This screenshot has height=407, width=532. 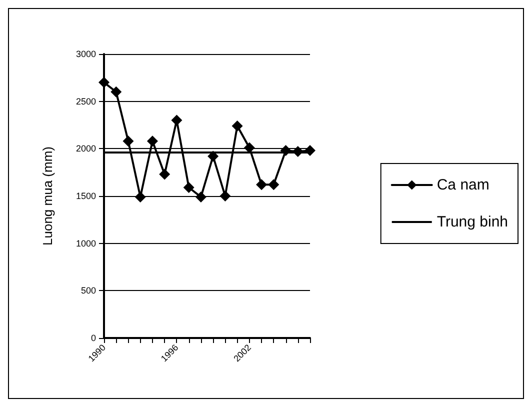 I want to click on y-axis-title: Luong mua (mm), so click(x=47, y=196).